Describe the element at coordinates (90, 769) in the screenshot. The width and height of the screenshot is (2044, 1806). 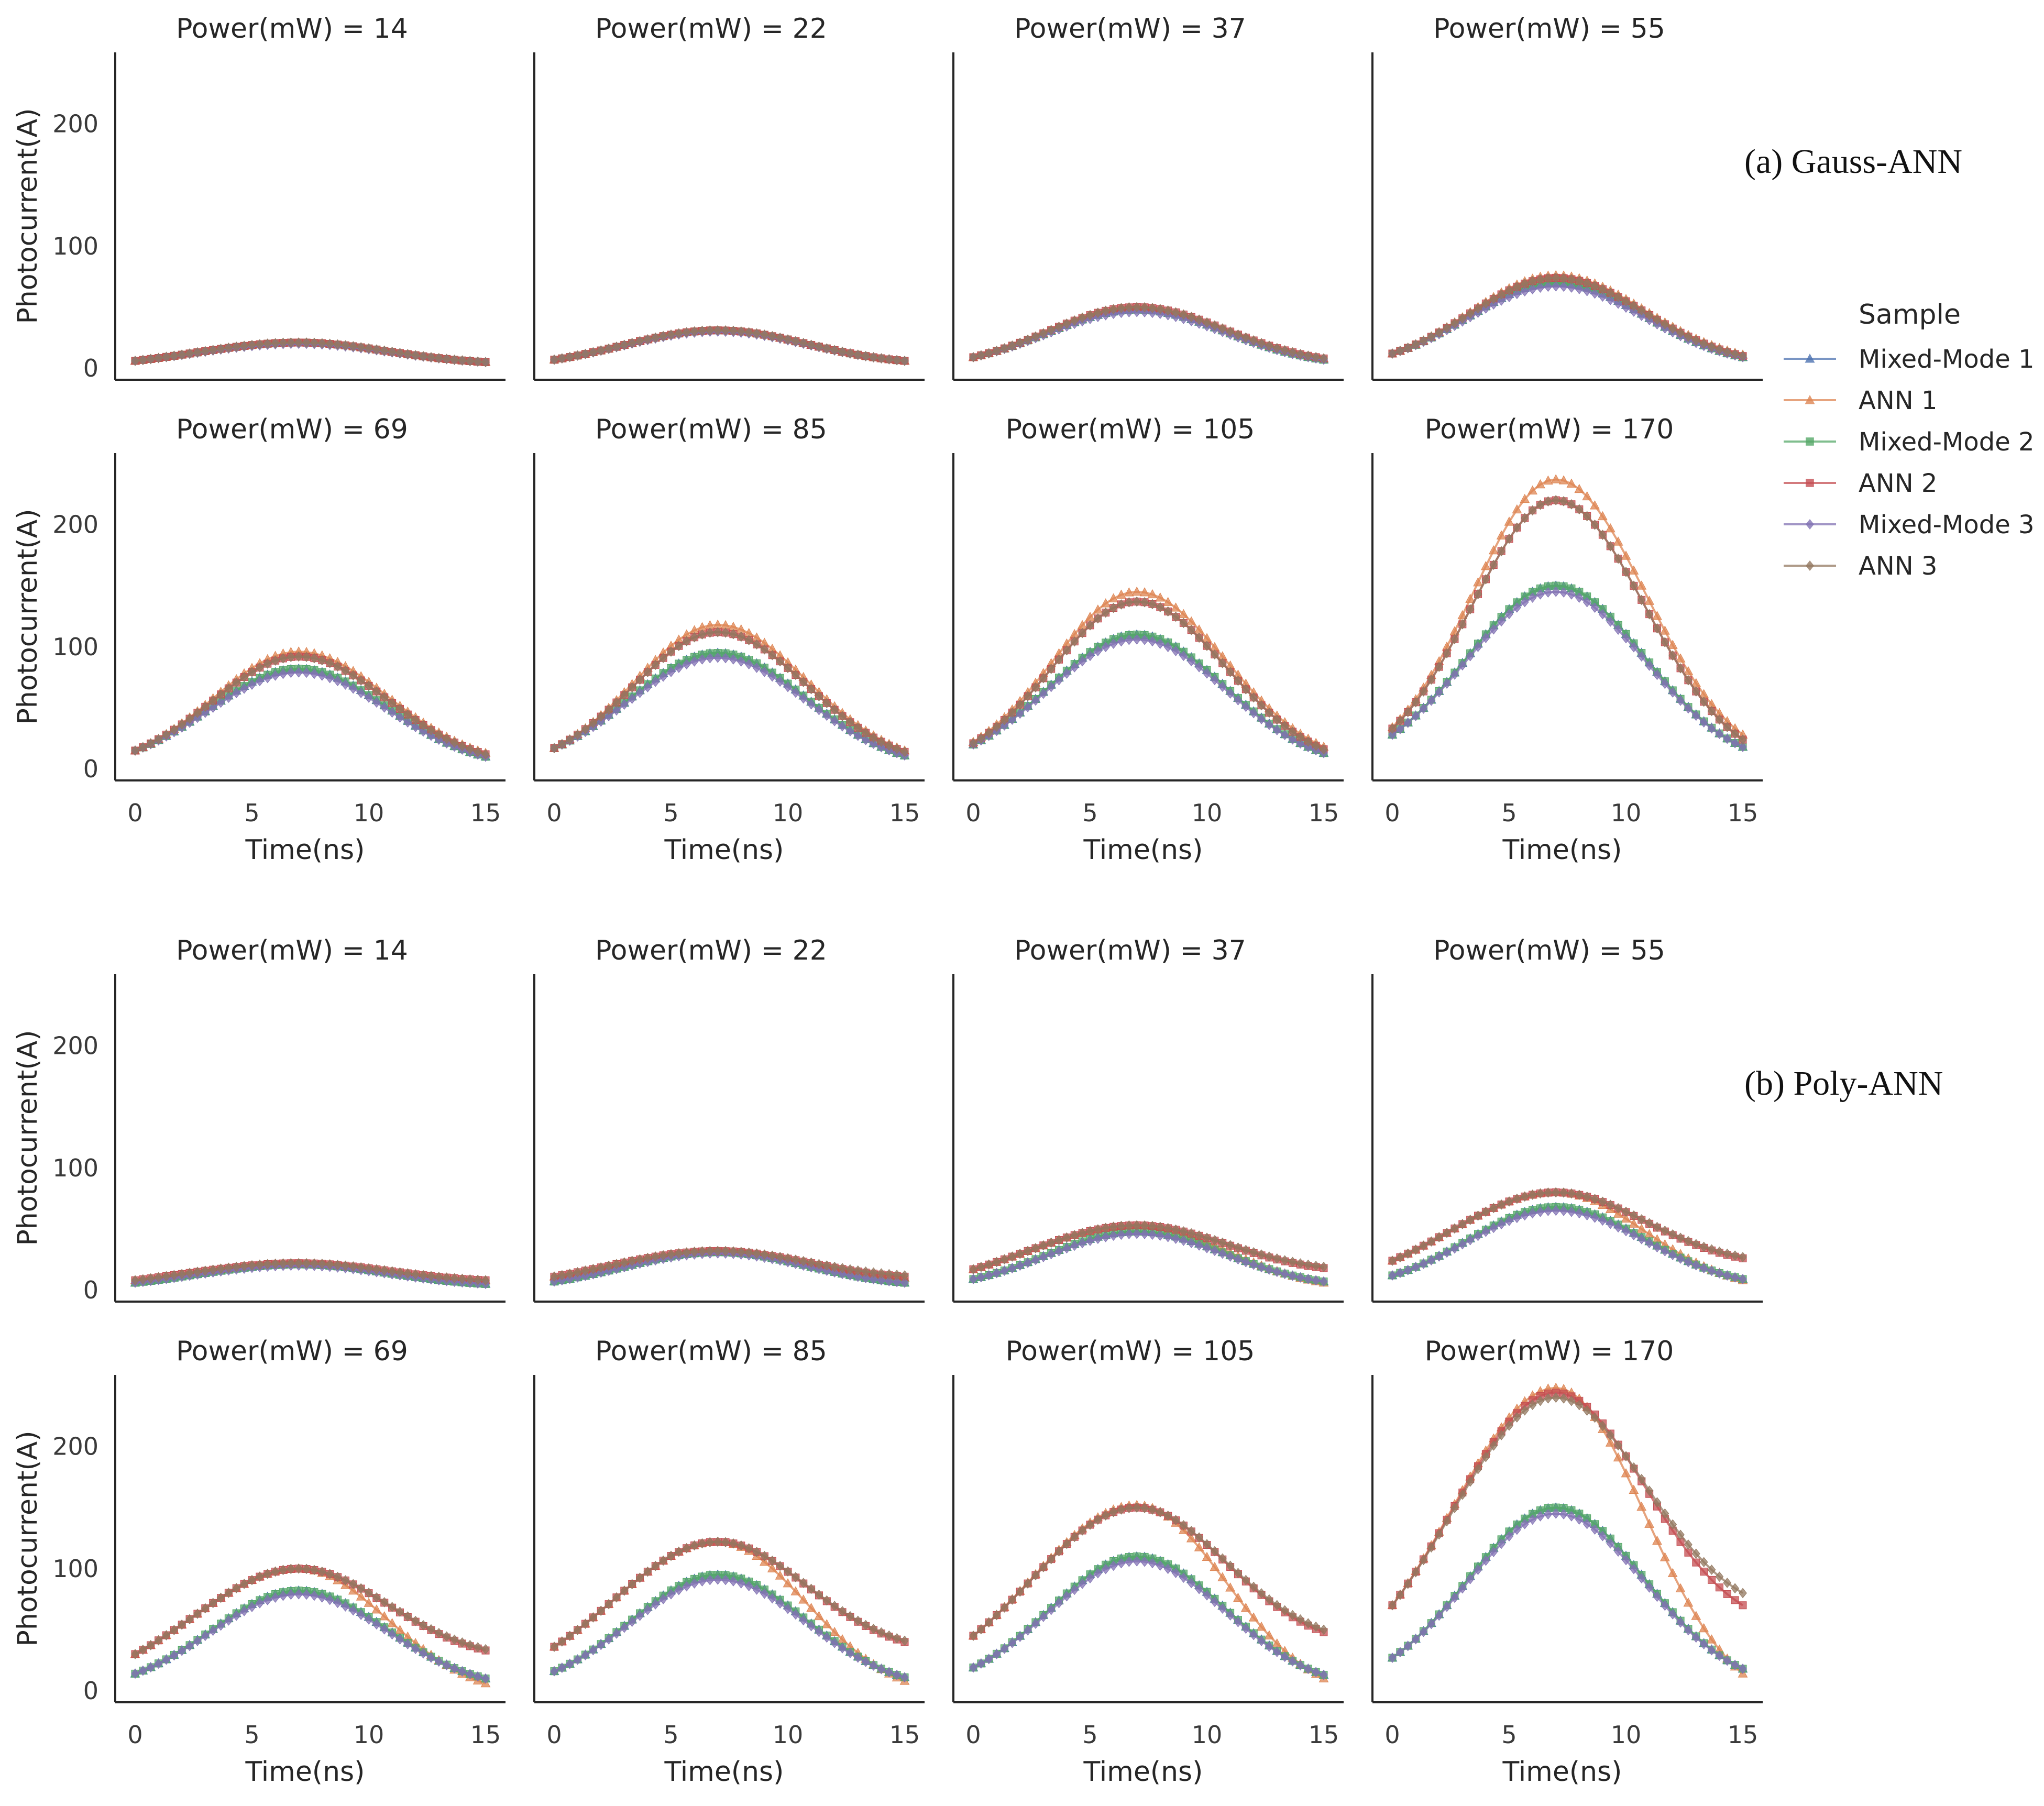
I see `y-tick-label: 0` at that location.